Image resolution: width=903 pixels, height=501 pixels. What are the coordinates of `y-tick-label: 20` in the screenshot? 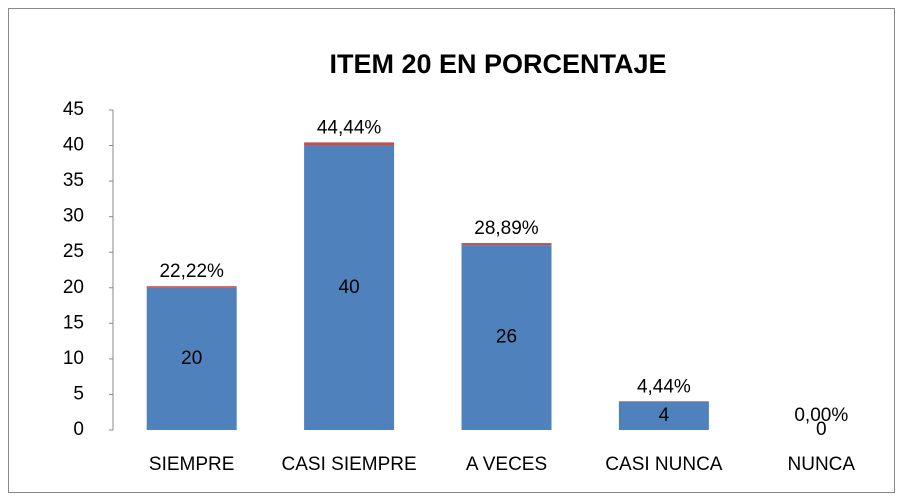 It's located at (73, 287).